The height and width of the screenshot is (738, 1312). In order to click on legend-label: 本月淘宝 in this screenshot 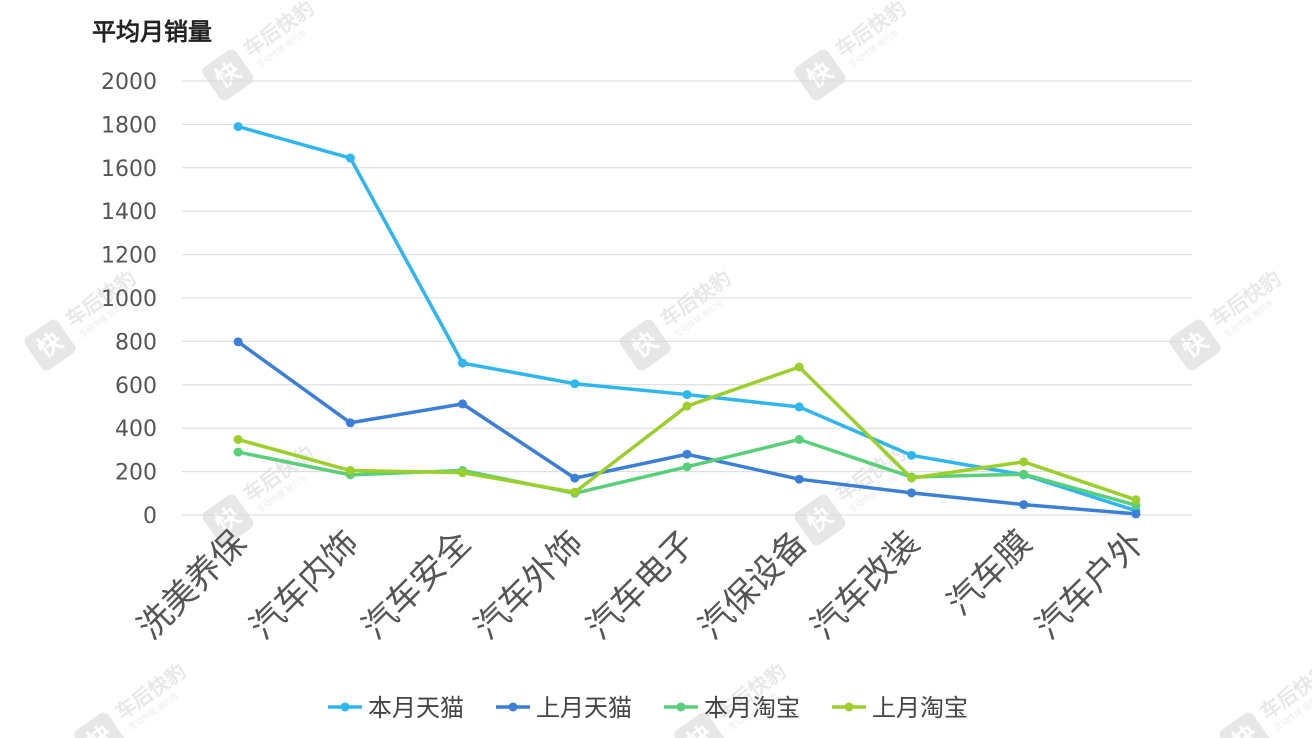, I will do `click(752, 708)`.